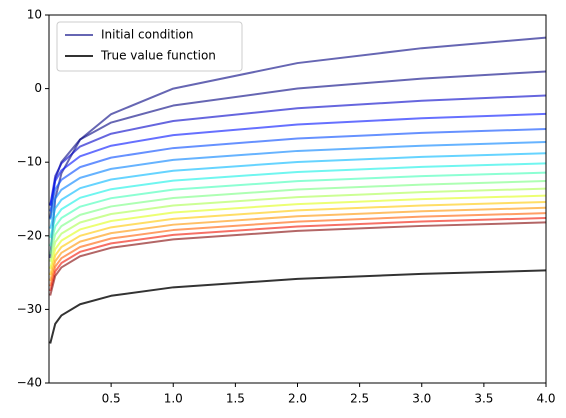  I want to click on x-tick-label: 2.0, so click(297, 399).